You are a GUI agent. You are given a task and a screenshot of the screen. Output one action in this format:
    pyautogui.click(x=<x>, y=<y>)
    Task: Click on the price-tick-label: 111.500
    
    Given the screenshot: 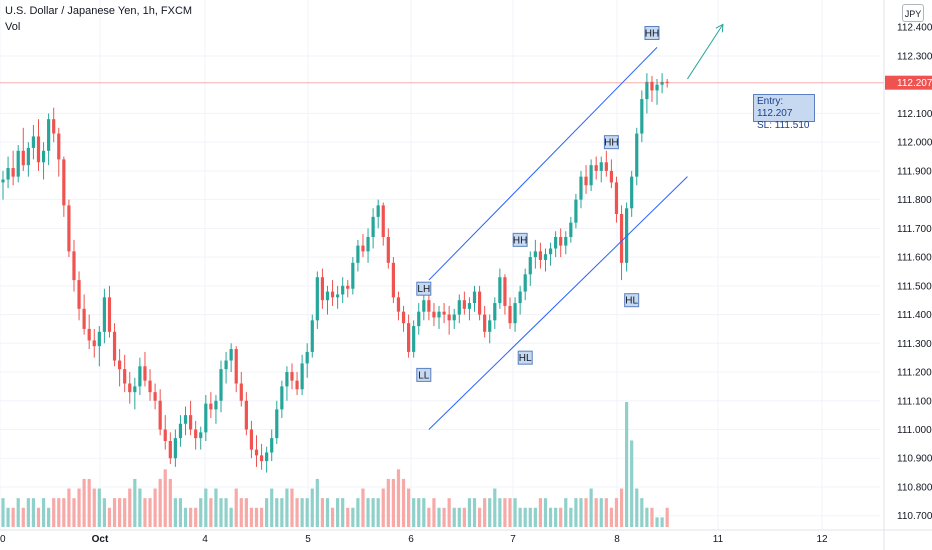 What is the action you would take?
    pyautogui.click(x=914, y=286)
    